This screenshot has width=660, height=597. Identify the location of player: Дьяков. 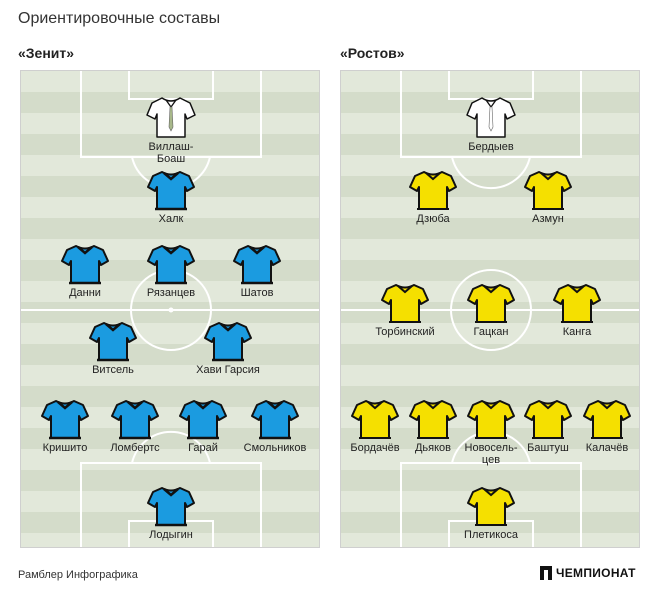
(433, 426).